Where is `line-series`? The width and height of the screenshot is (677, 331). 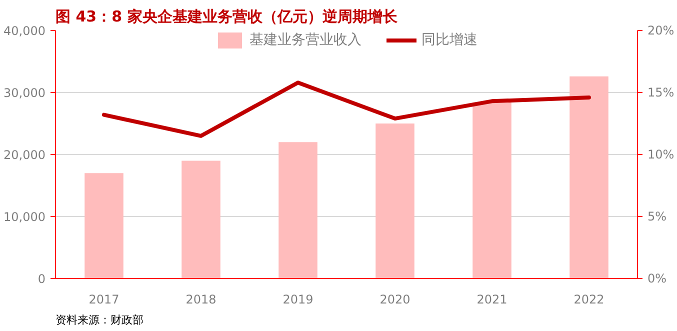 line-series is located at coordinates (346, 109).